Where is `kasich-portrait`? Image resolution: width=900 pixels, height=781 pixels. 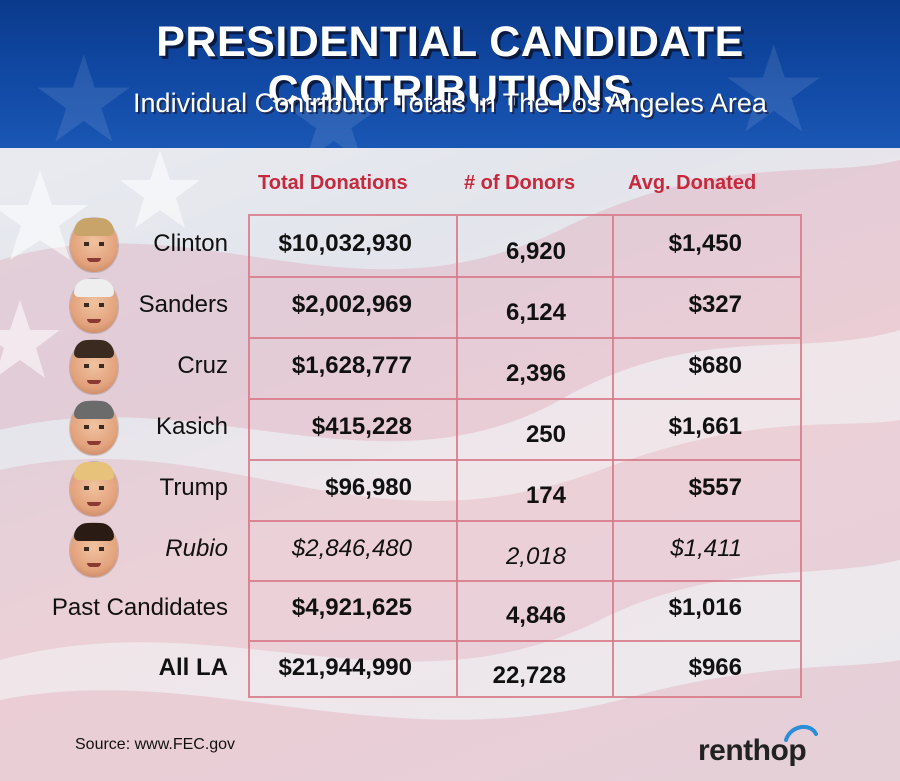 kasich-portrait is located at coordinates (94, 428).